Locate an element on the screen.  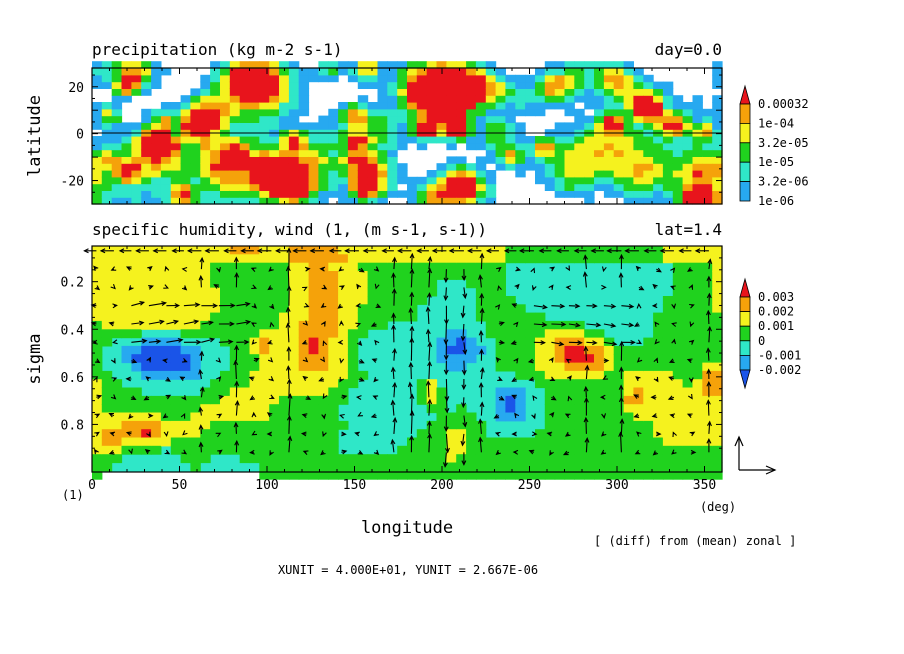
legend-label: 0.001 is located at coordinates (776, 326).